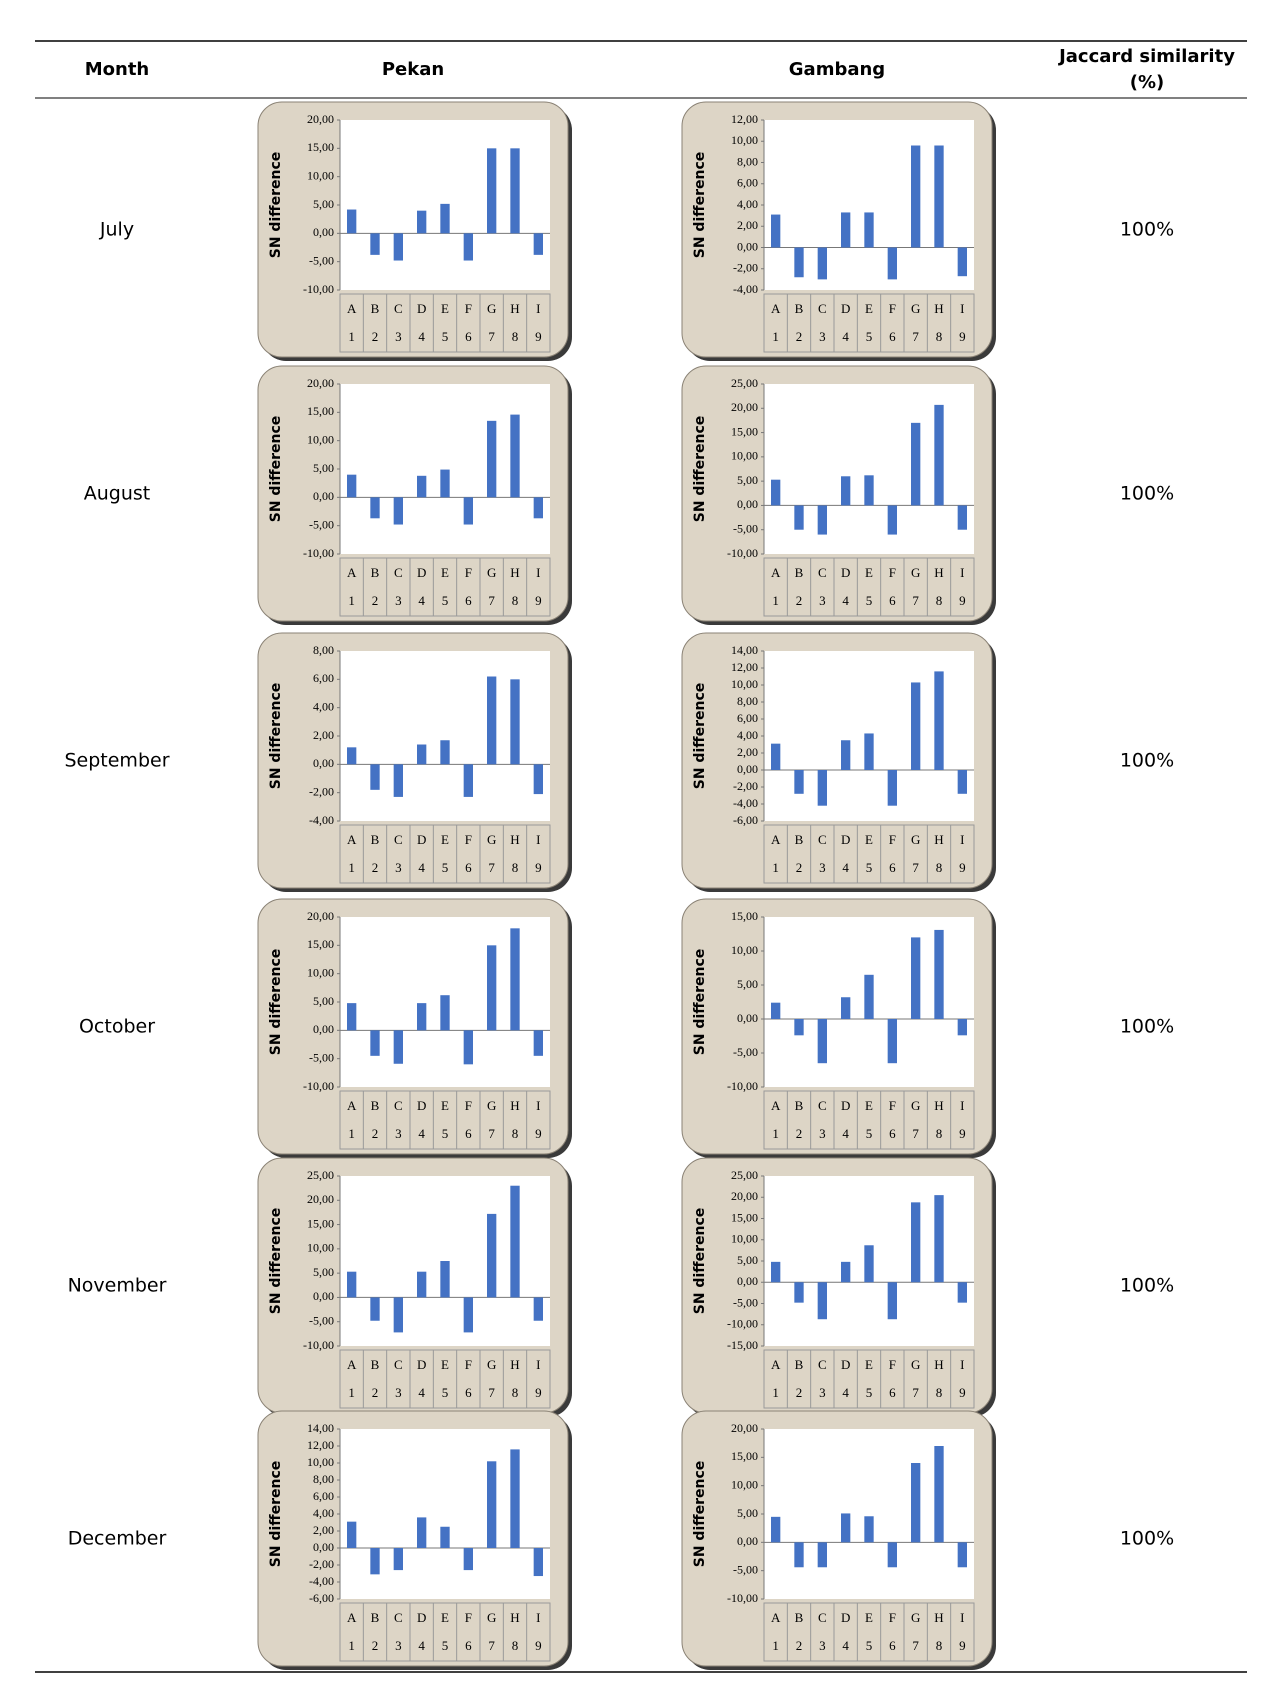  What do you see at coordinates (745, 528) in the screenshot?
I see `y-tick-label: -5,00` at bounding box center [745, 528].